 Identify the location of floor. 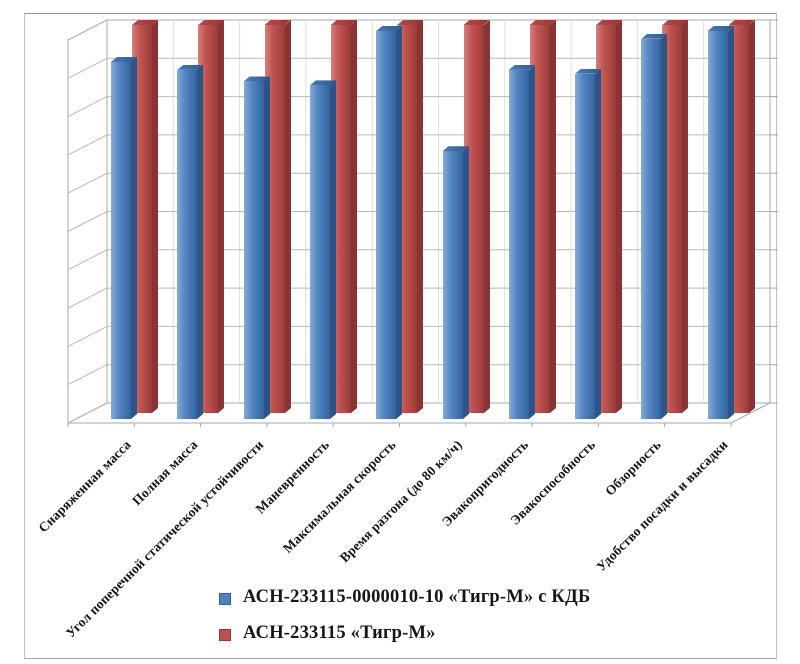
(419, 413).